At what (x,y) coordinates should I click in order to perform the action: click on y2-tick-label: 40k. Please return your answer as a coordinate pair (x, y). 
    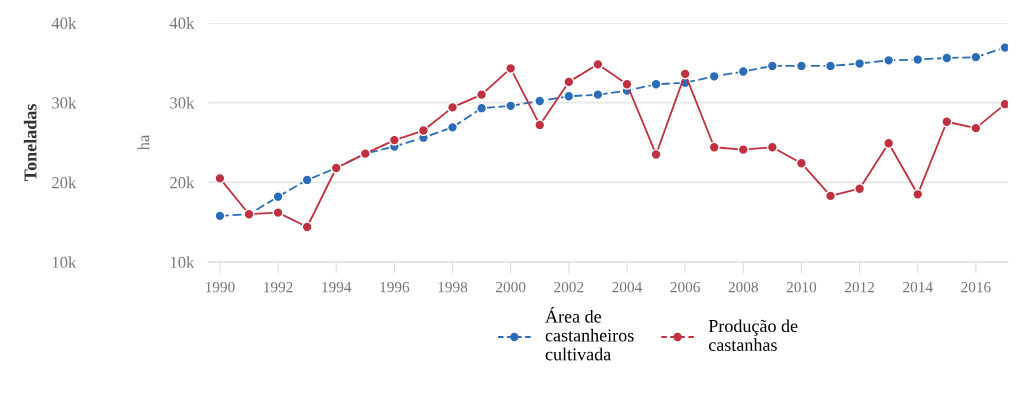
    Looking at the image, I should click on (64, 23).